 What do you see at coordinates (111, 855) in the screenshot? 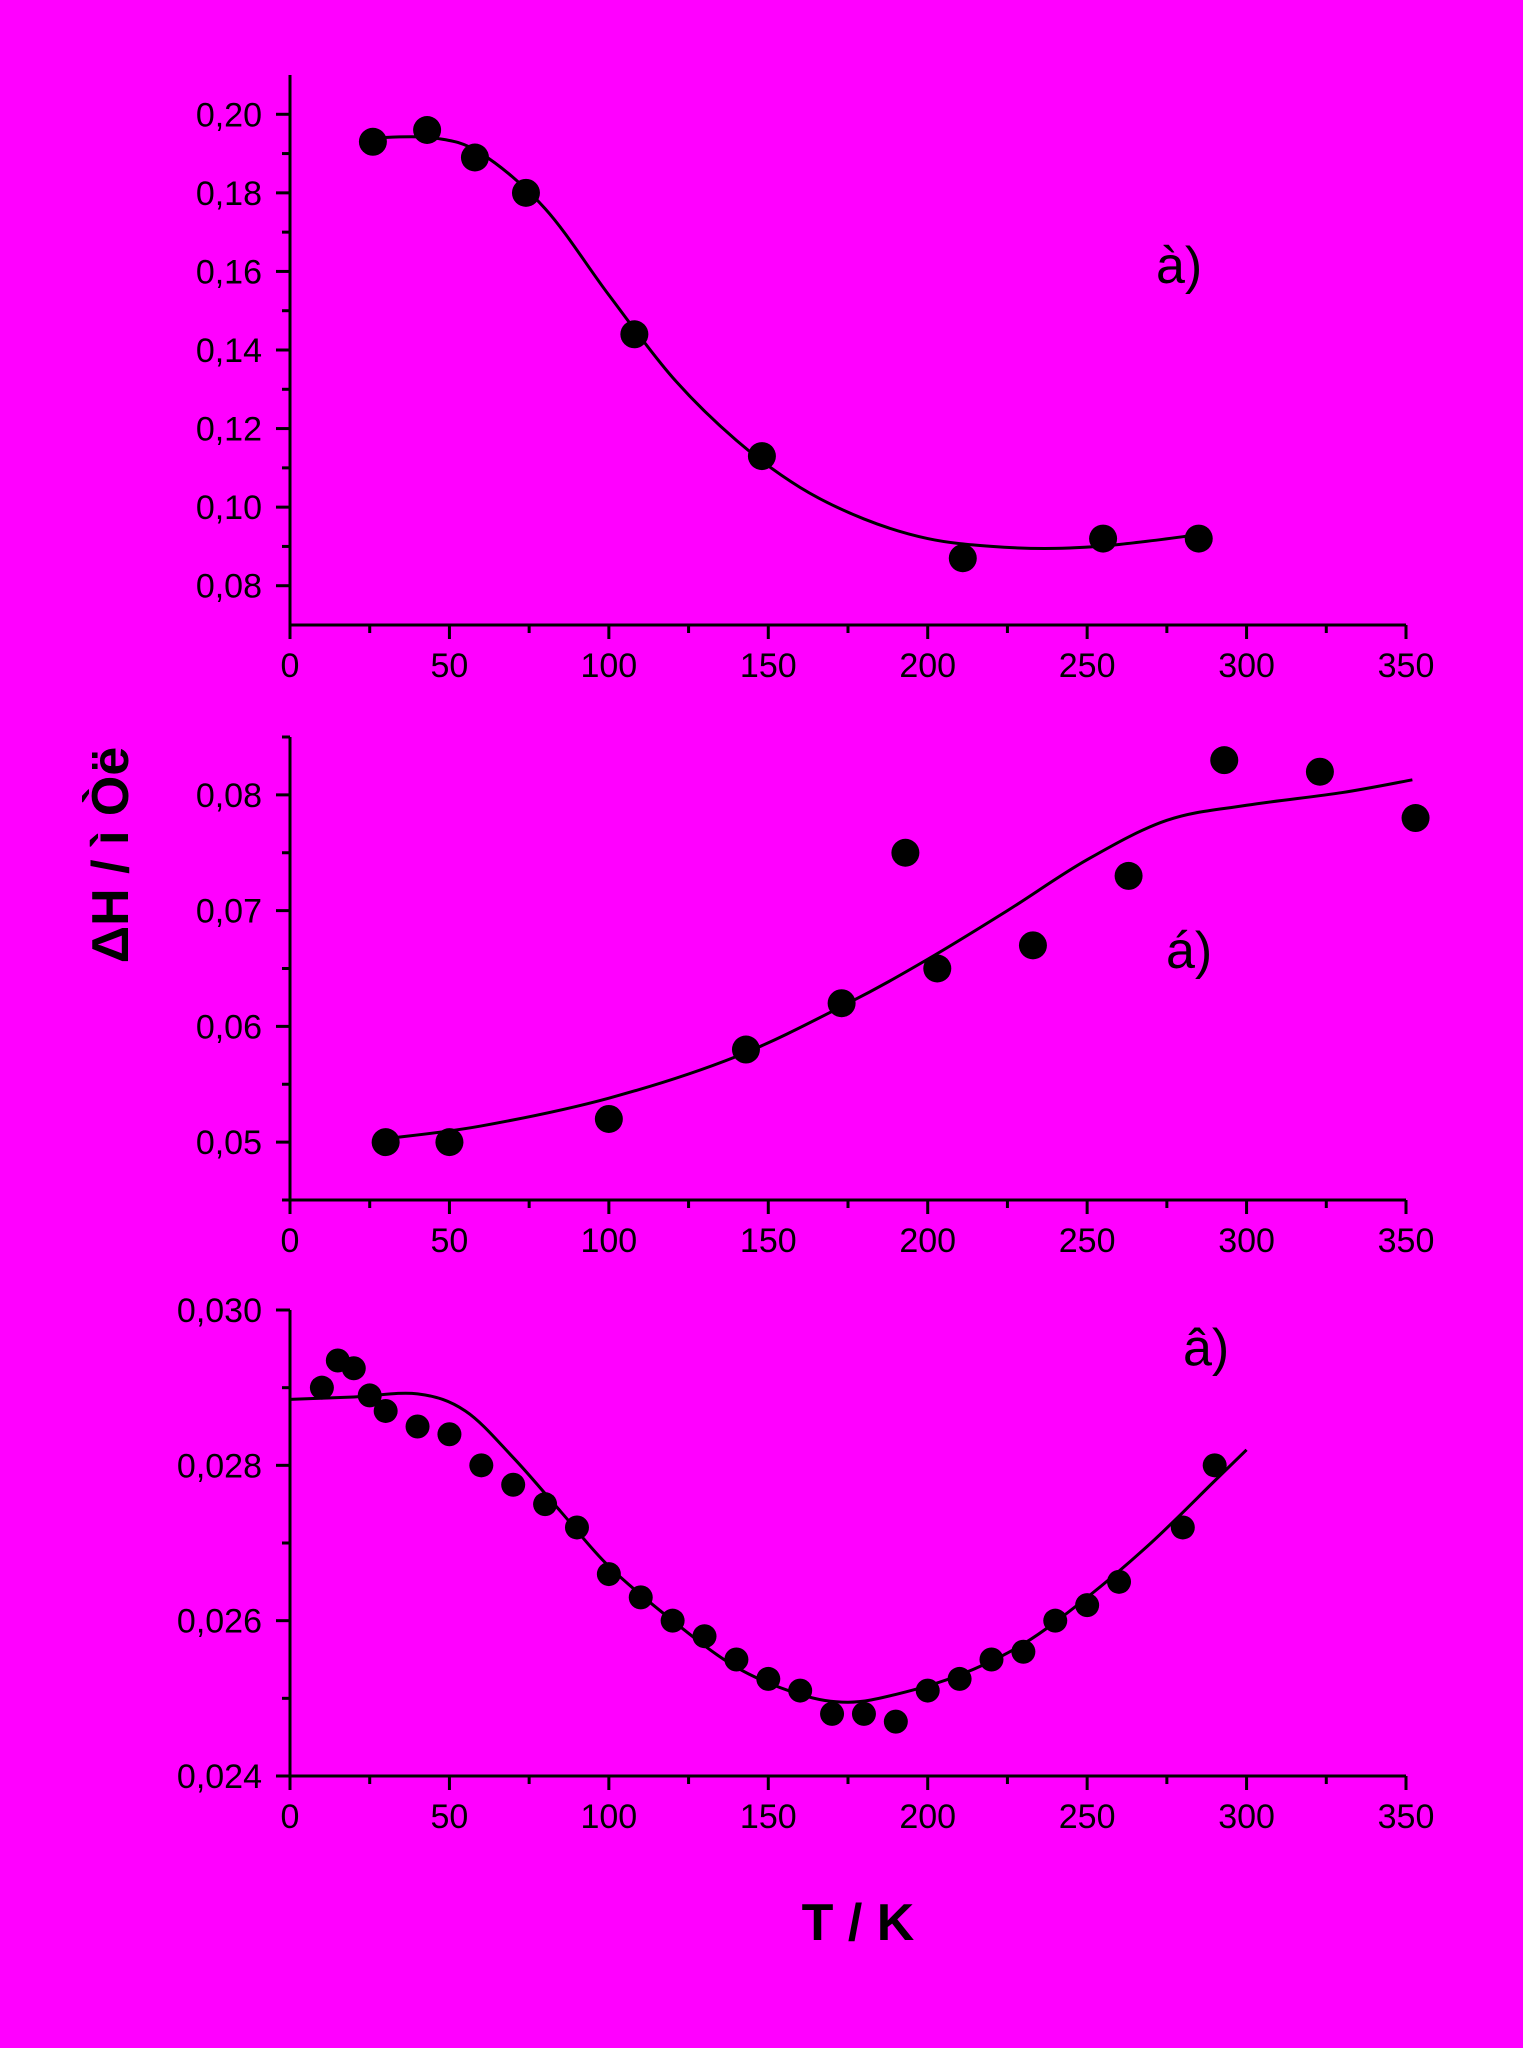
I see `y-axis-title: ΔH / ì Òë` at bounding box center [111, 855].